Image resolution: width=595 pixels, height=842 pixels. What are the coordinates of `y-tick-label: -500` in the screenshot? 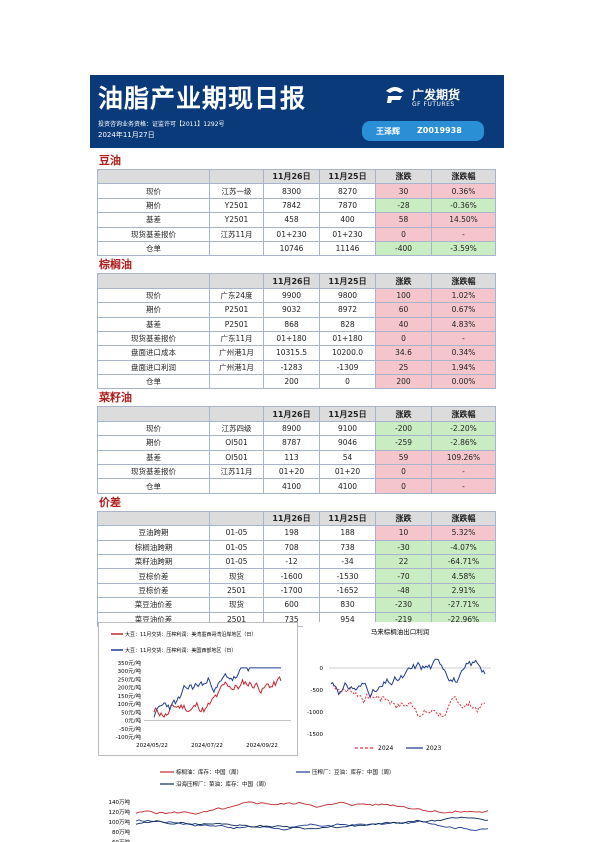 It's located at (317, 691).